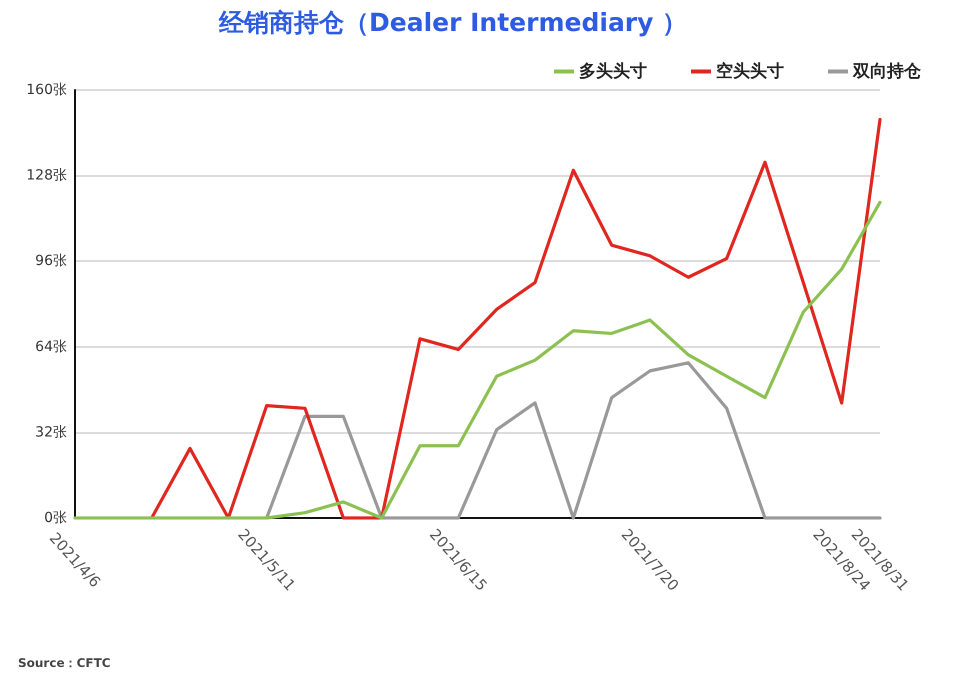 Image resolution: width=960 pixels, height=698 pixels. Describe the element at coordinates (46, 176) in the screenshot. I see `y-tick-label: 128张` at that location.